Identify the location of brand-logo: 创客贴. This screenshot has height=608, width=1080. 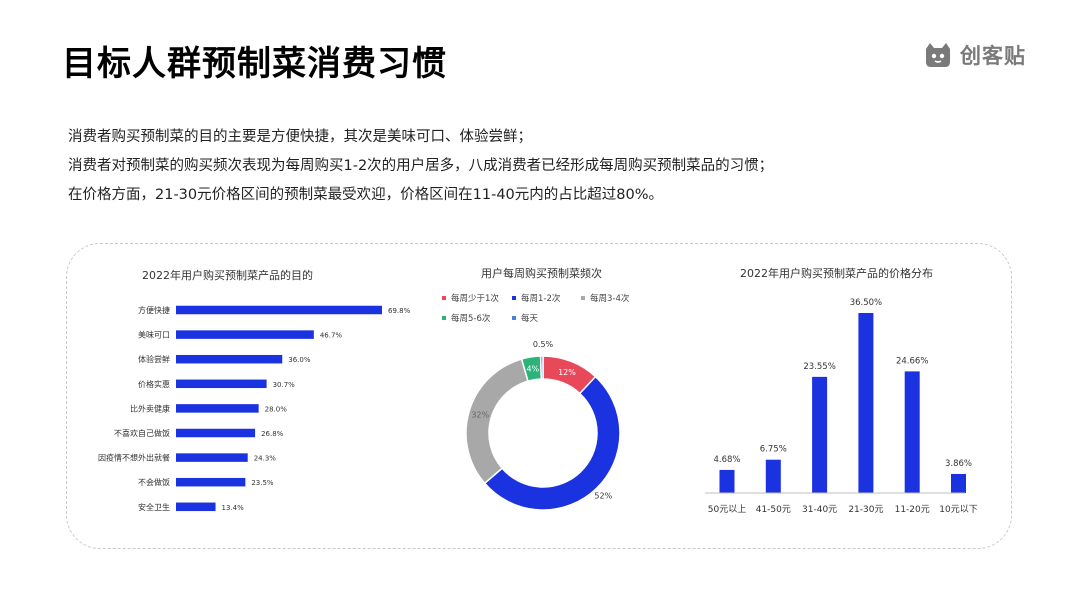
(974, 55).